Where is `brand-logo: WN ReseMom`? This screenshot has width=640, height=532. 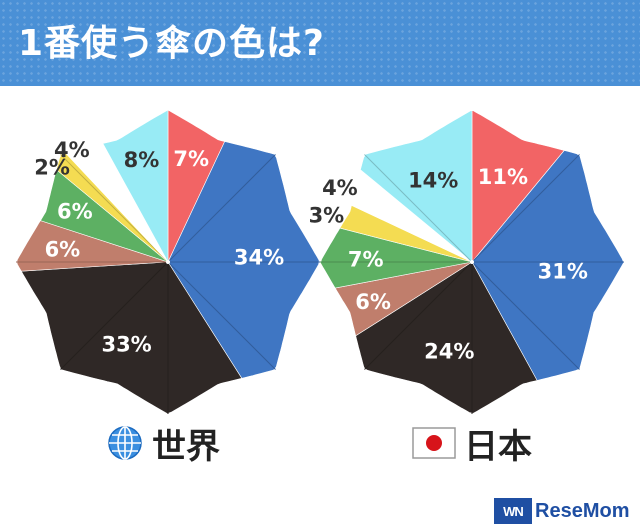
brand-logo: WN ReseMom is located at coordinates (561, 511).